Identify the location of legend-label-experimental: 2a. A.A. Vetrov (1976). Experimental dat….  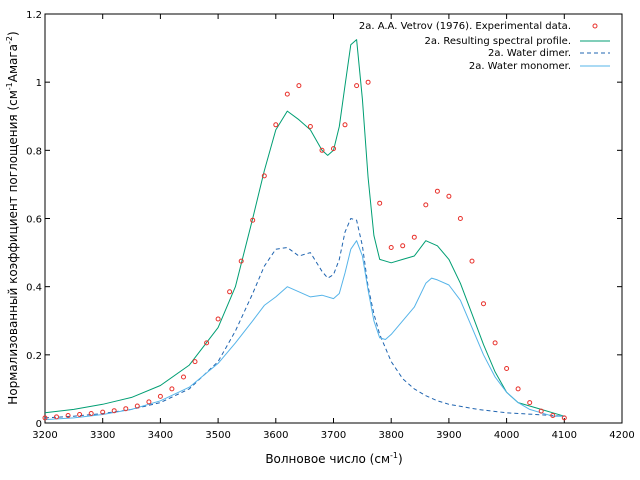
(465, 26).